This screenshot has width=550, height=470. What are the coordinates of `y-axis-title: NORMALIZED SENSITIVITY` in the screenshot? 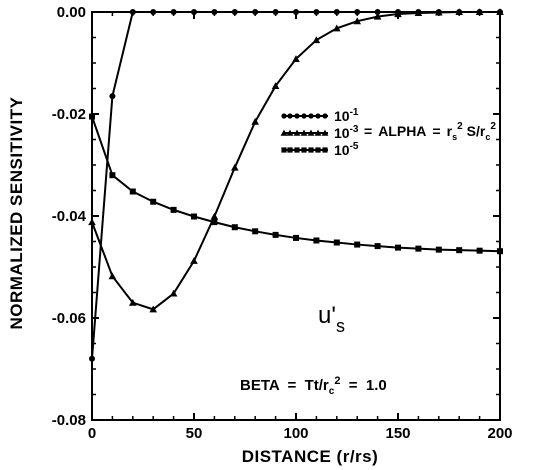 It's located at (16, 212).